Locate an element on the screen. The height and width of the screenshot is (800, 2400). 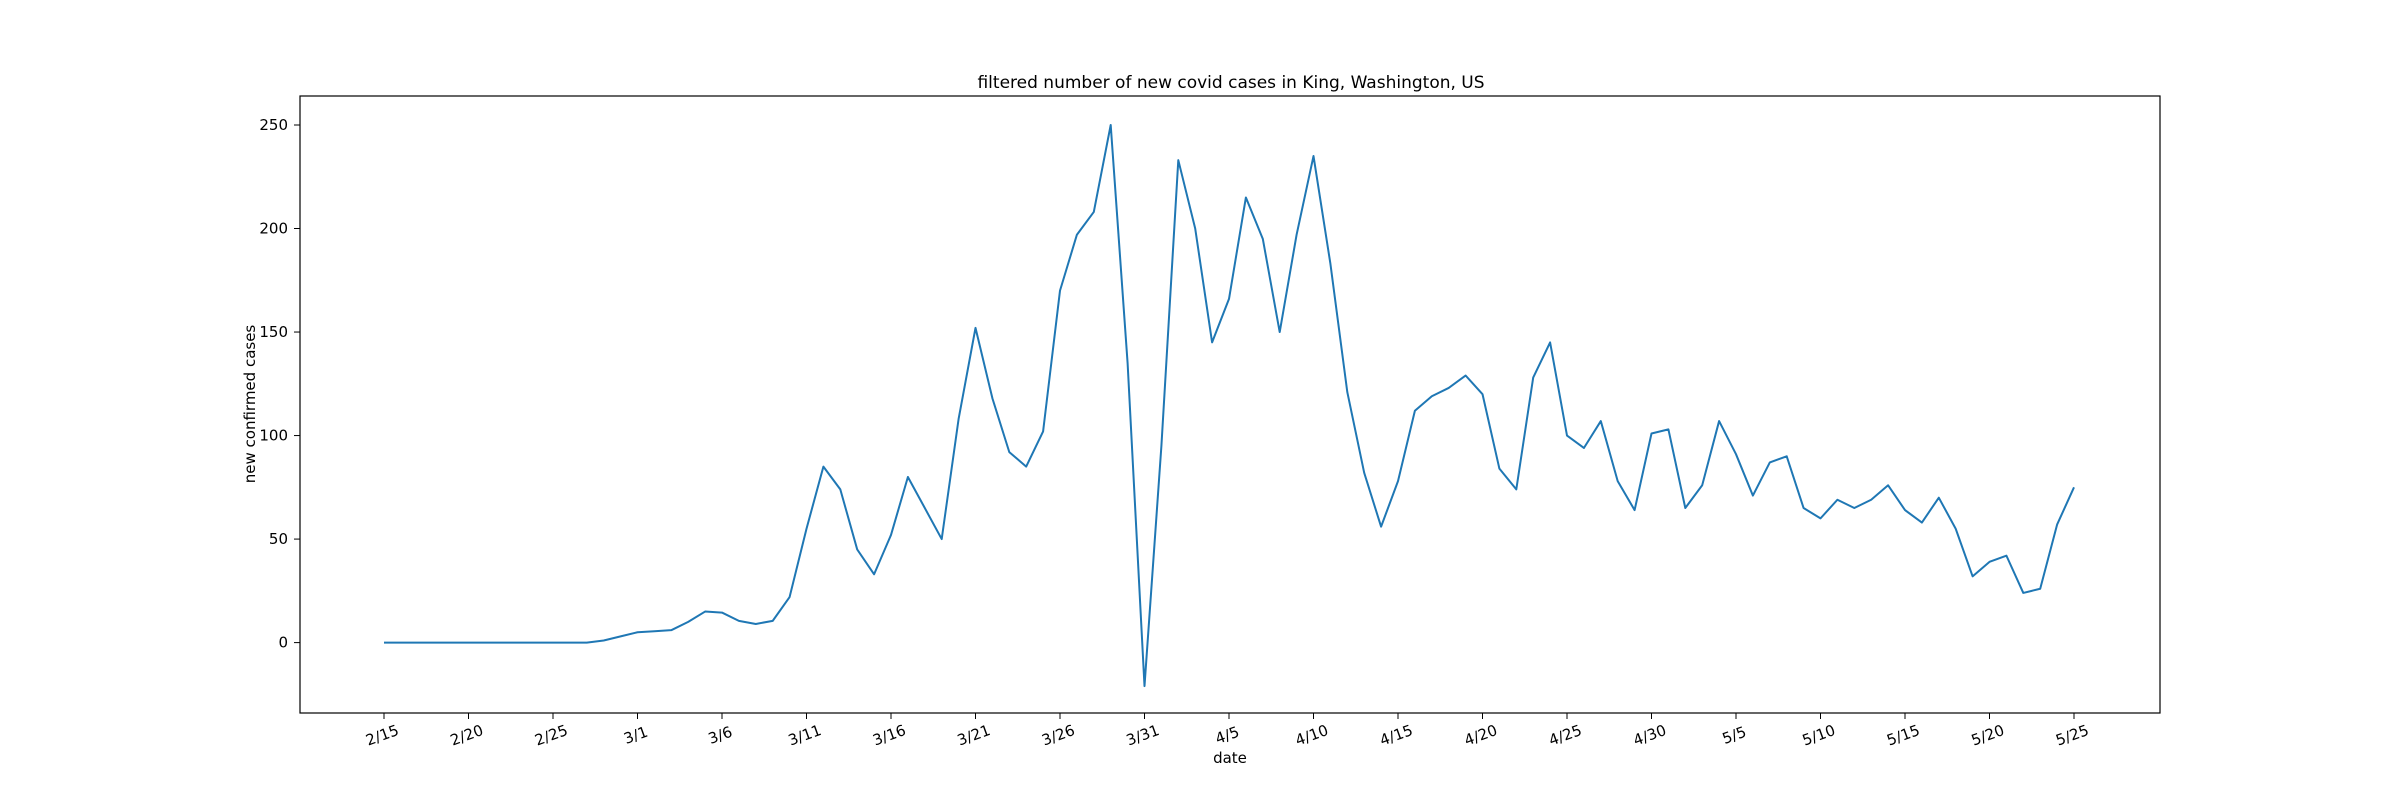
x-tick-label: 4/10 is located at coordinates (1312, 735).